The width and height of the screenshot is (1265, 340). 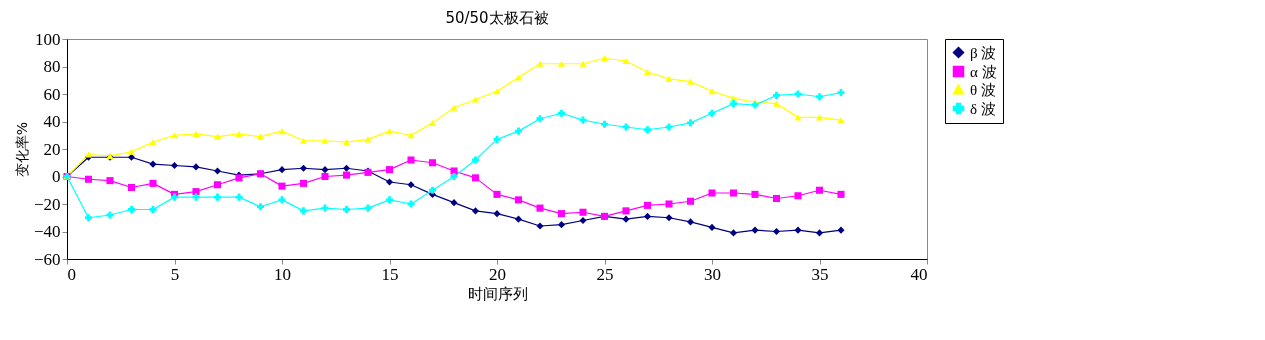 I want to click on legend-label: θ 波, so click(x=983, y=89).